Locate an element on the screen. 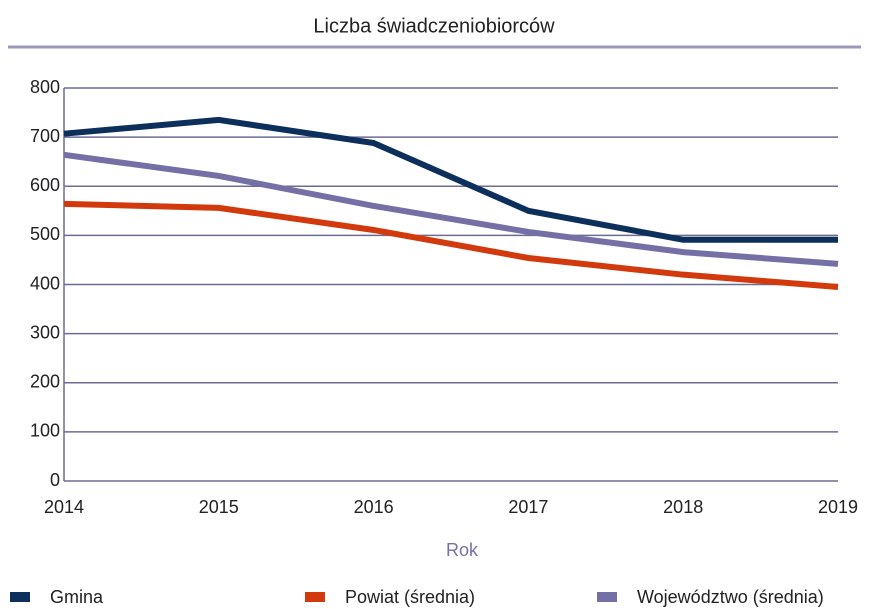 The image size is (869, 609). y-tick-label: 200 is located at coordinates (45, 382).